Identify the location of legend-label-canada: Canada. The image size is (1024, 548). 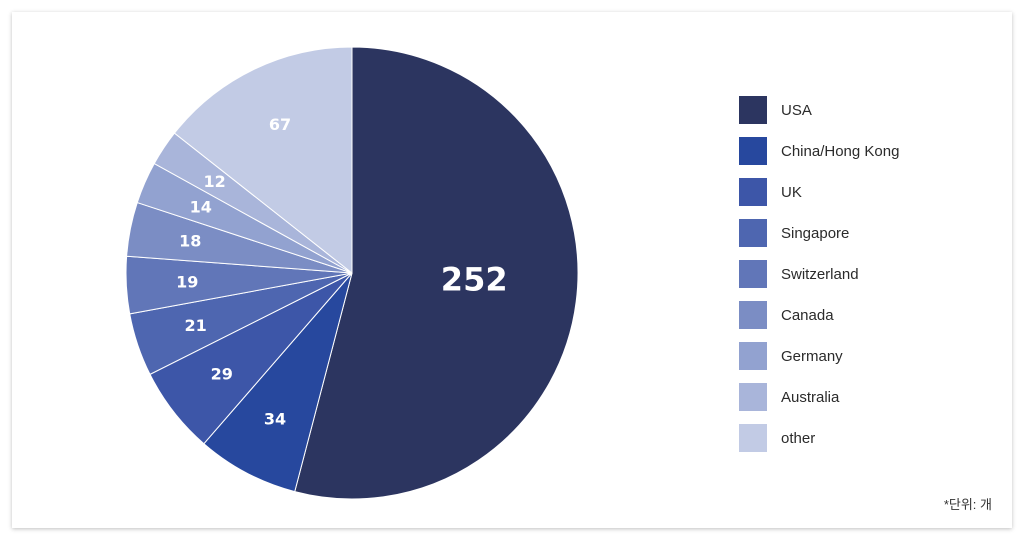
(807, 315).